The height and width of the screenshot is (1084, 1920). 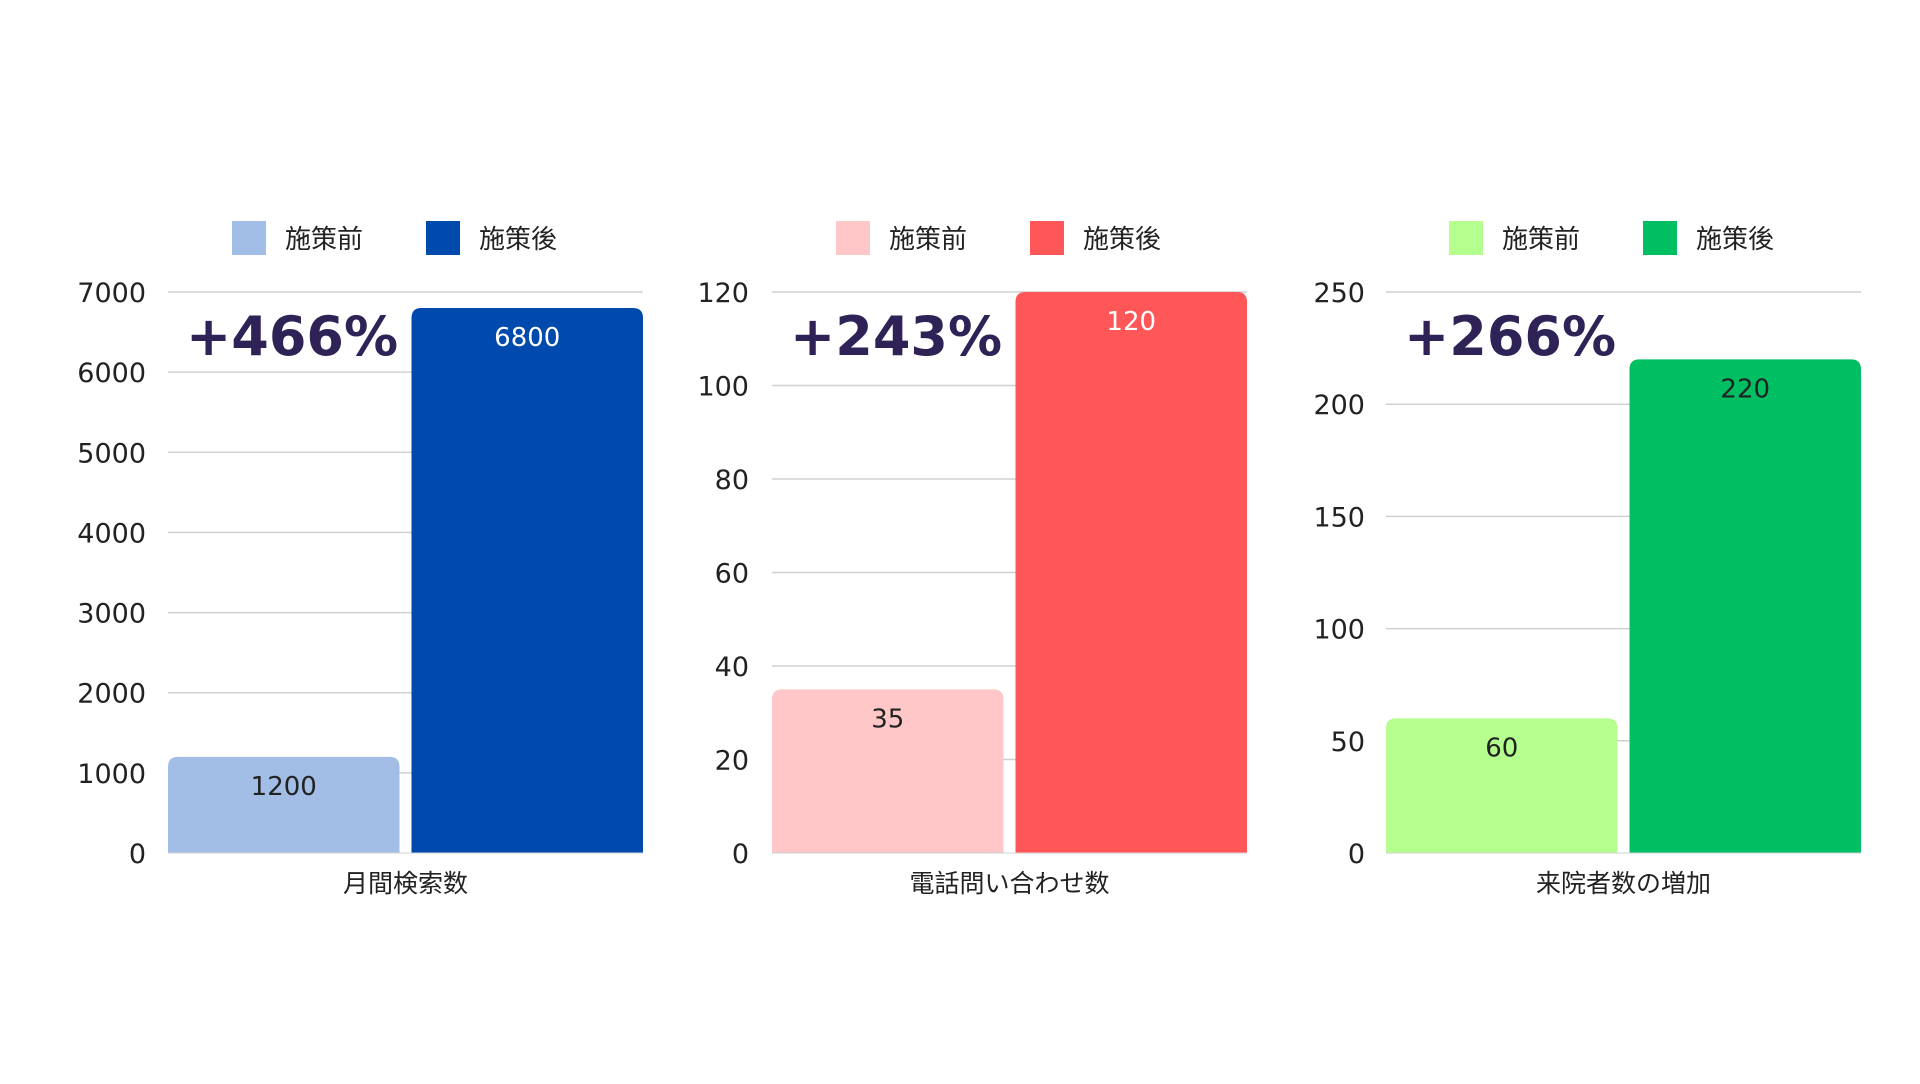 I want to click on increase-annotation: +243%, so click(x=896, y=336).